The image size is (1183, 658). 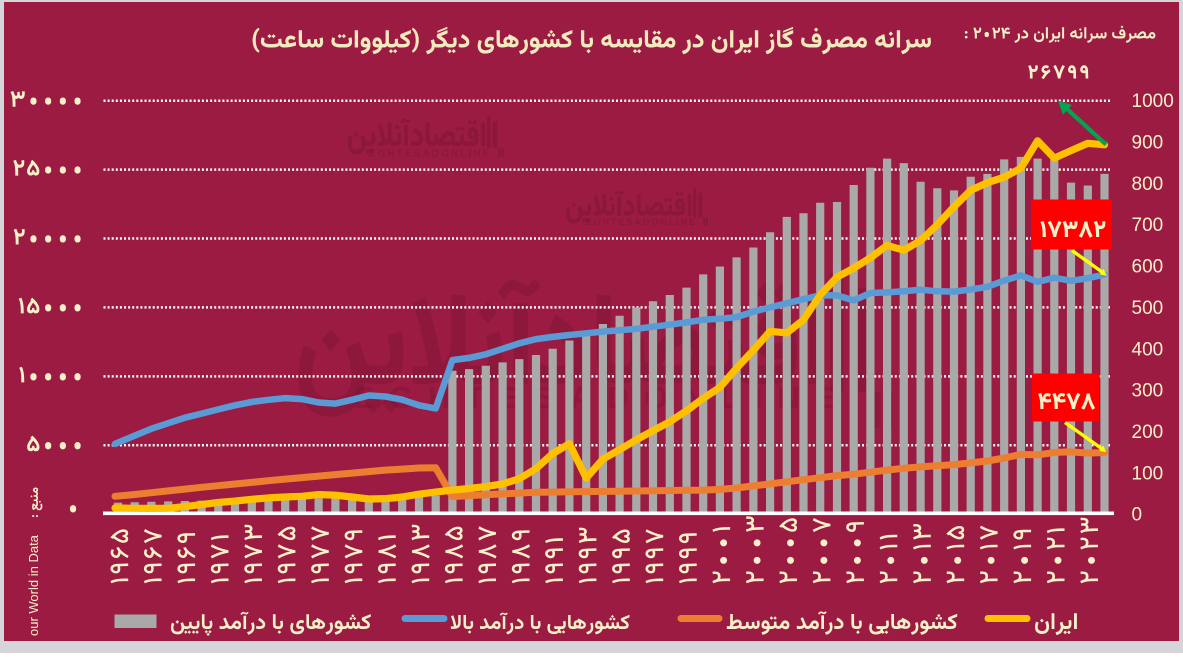 I want to click on svg-text: 300, so click(x=1148, y=391).